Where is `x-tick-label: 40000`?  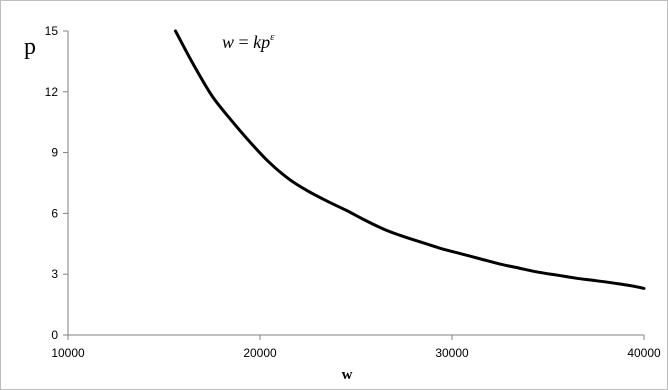 x-tick-label: 40000 is located at coordinates (644, 353).